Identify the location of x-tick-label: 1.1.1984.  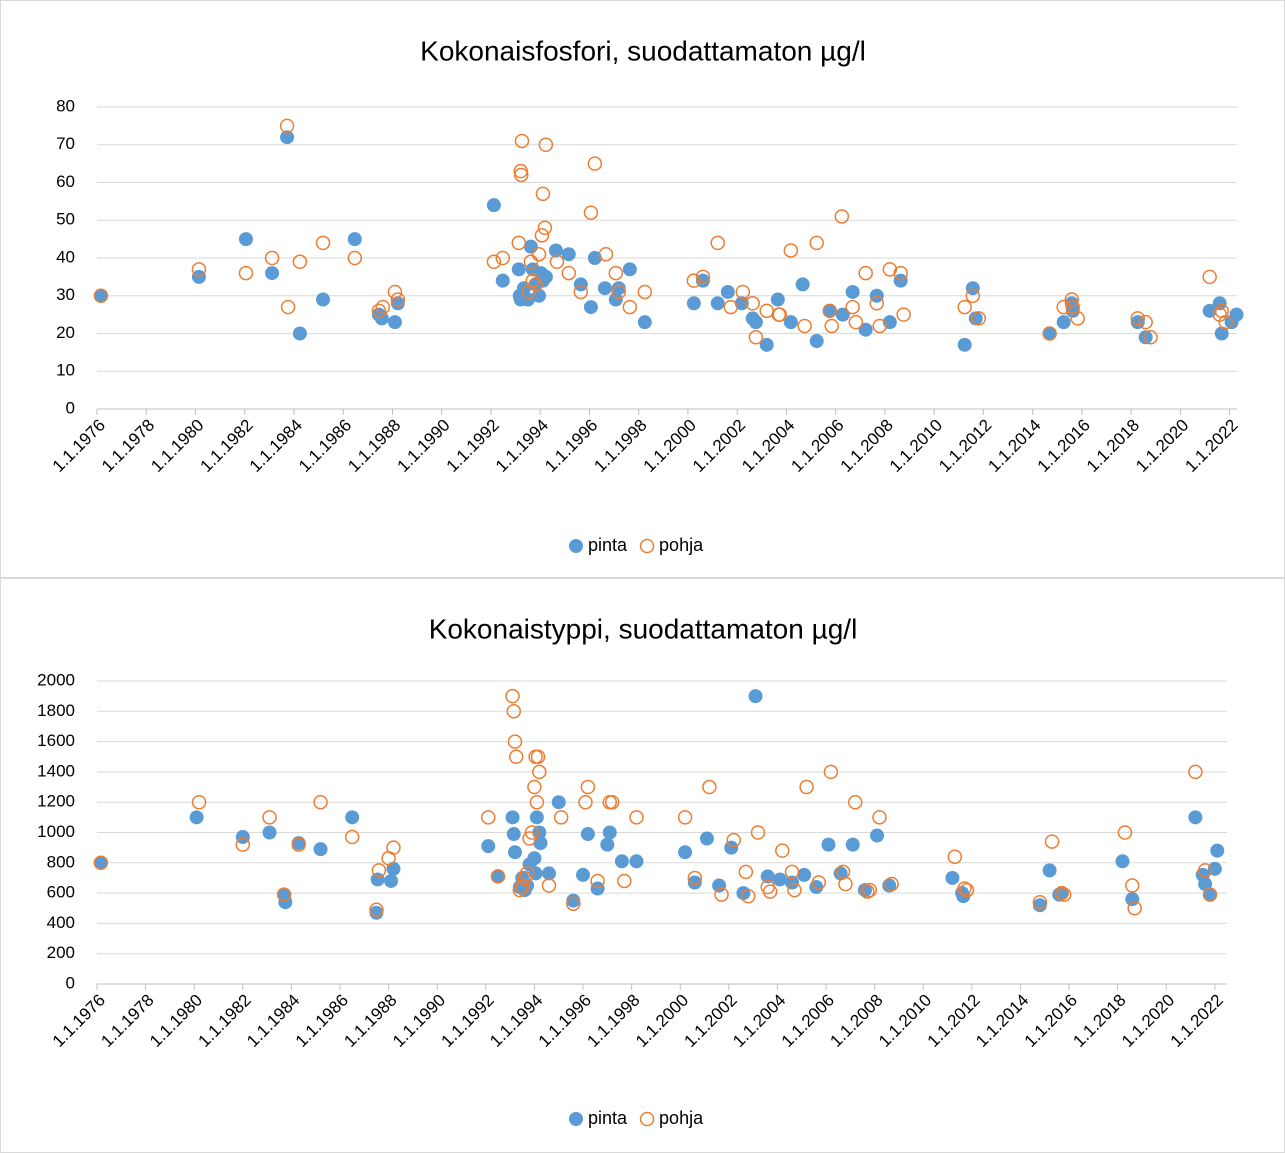
(276, 446).